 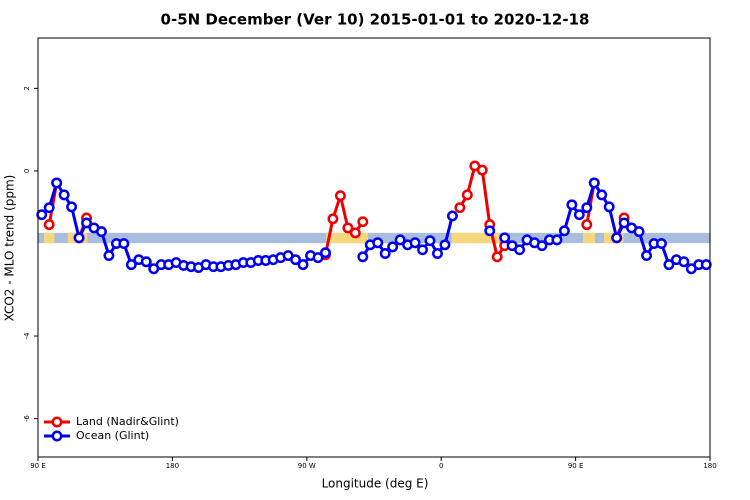 I want to click on y-axis-label: XCO2 - MLO trend (ppm), so click(x=10, y=248).